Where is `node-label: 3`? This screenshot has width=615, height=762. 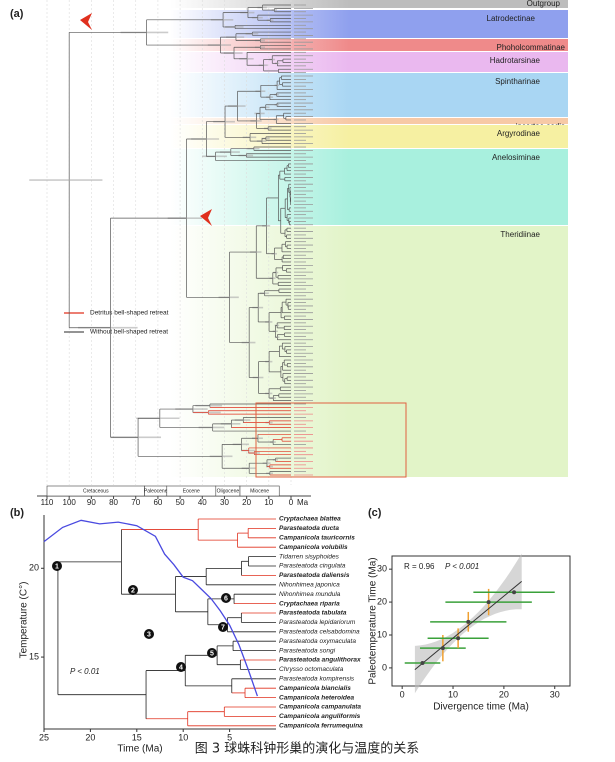 node-label: 3 is located at coordinates (149, 634).